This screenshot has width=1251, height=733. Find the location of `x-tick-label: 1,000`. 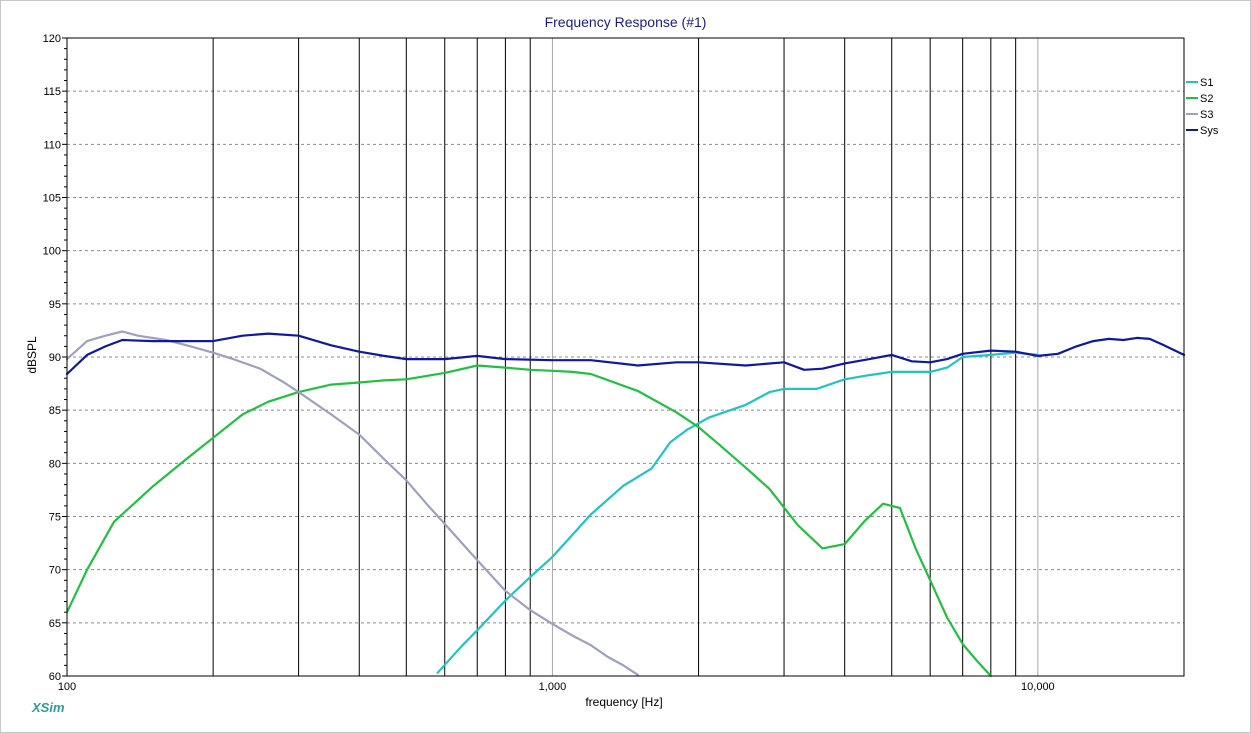

x-tick-label: 1,000 is located at coordinates (553, 687).